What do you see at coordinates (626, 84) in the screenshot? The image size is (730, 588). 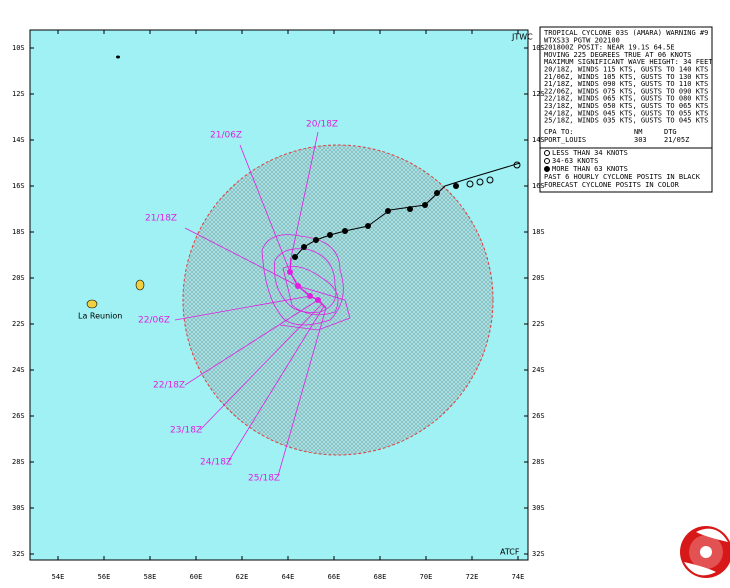 I see `warning-line: 21/18Z, WINDS 090 KTS, GUSTS TO 110 KTS` at bounding box center [626, 84].